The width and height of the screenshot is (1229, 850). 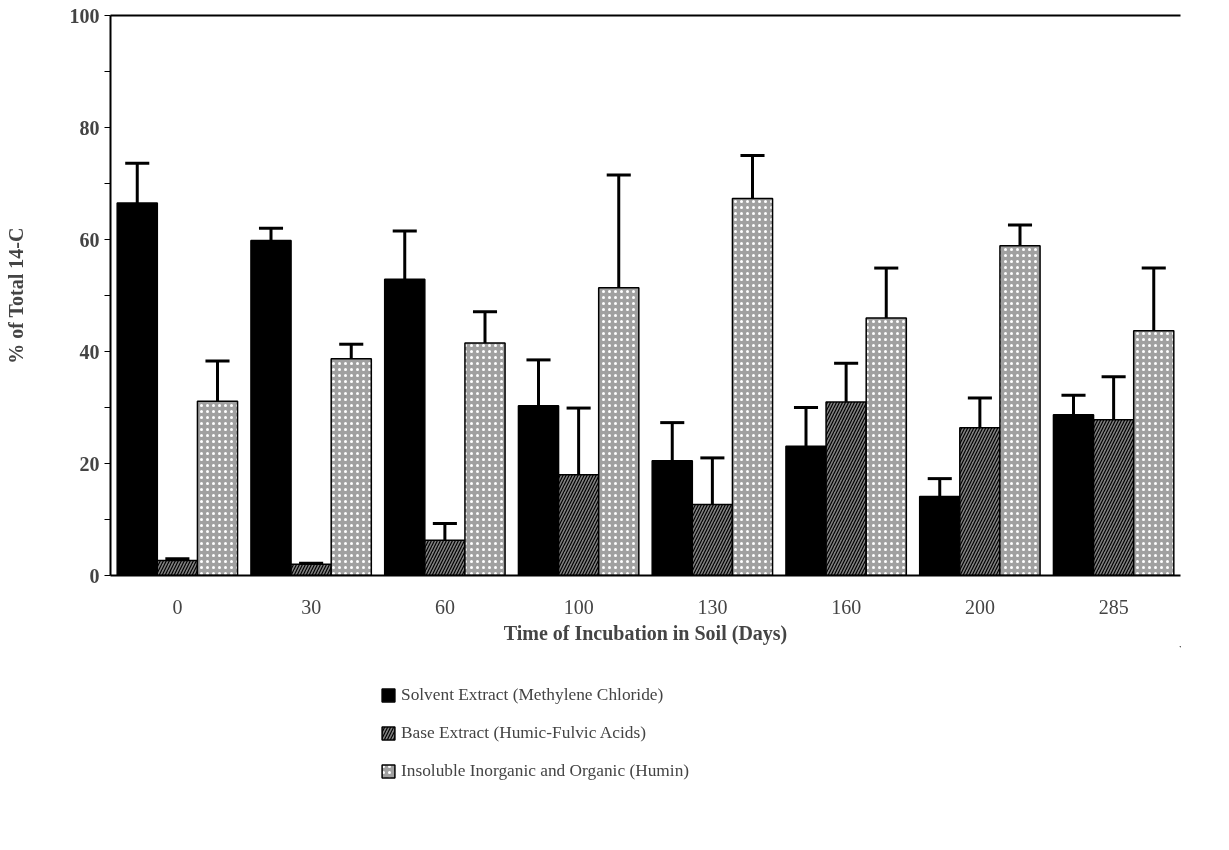 What do you see at coordinates (89, 351) in the screenshot?
I see `y-tick-label: 40` at bounding box center [89, 351].